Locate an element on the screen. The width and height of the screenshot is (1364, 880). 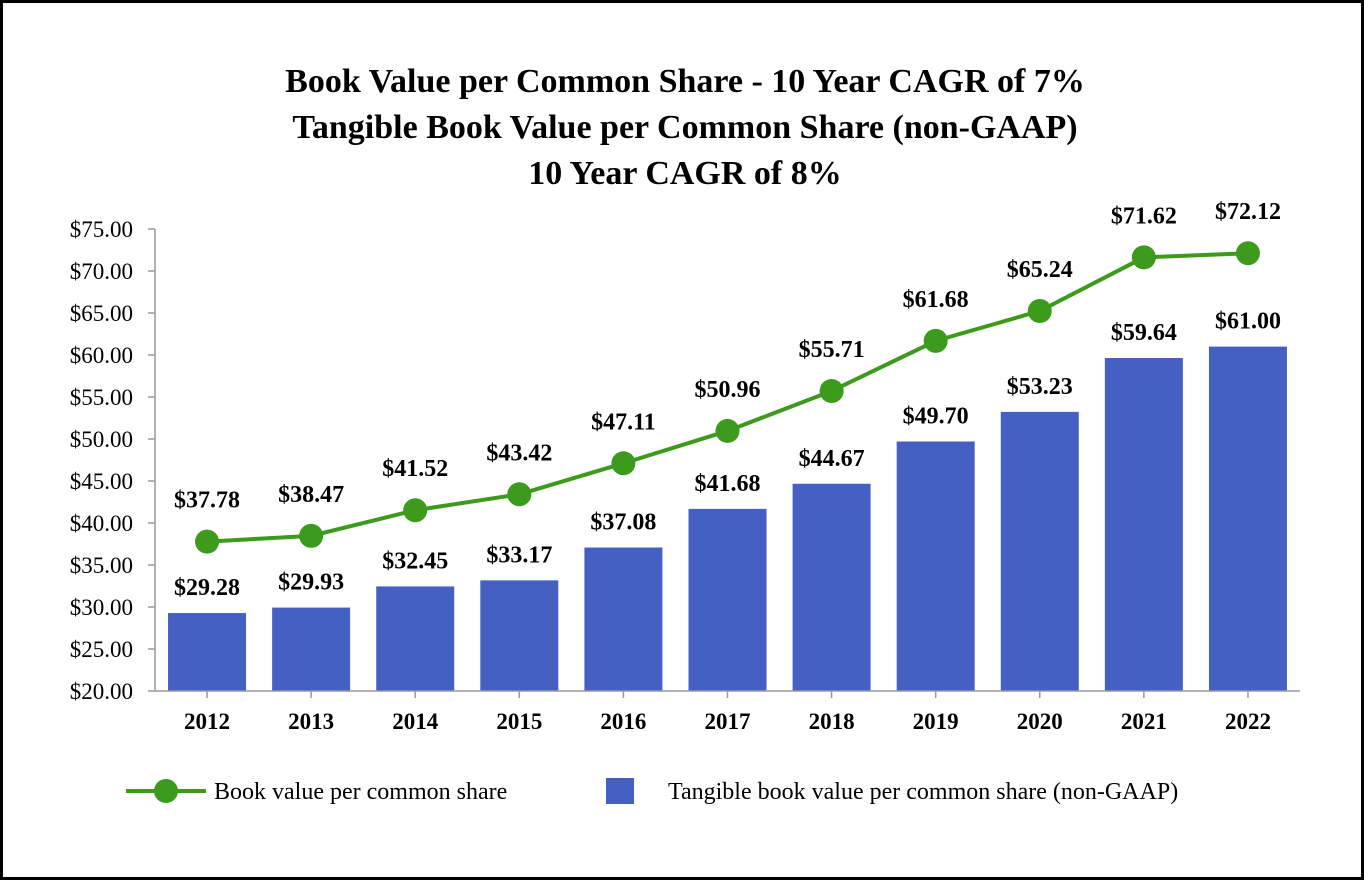
bar-value-label: $59.64 is located at coordinates (1144, 333).